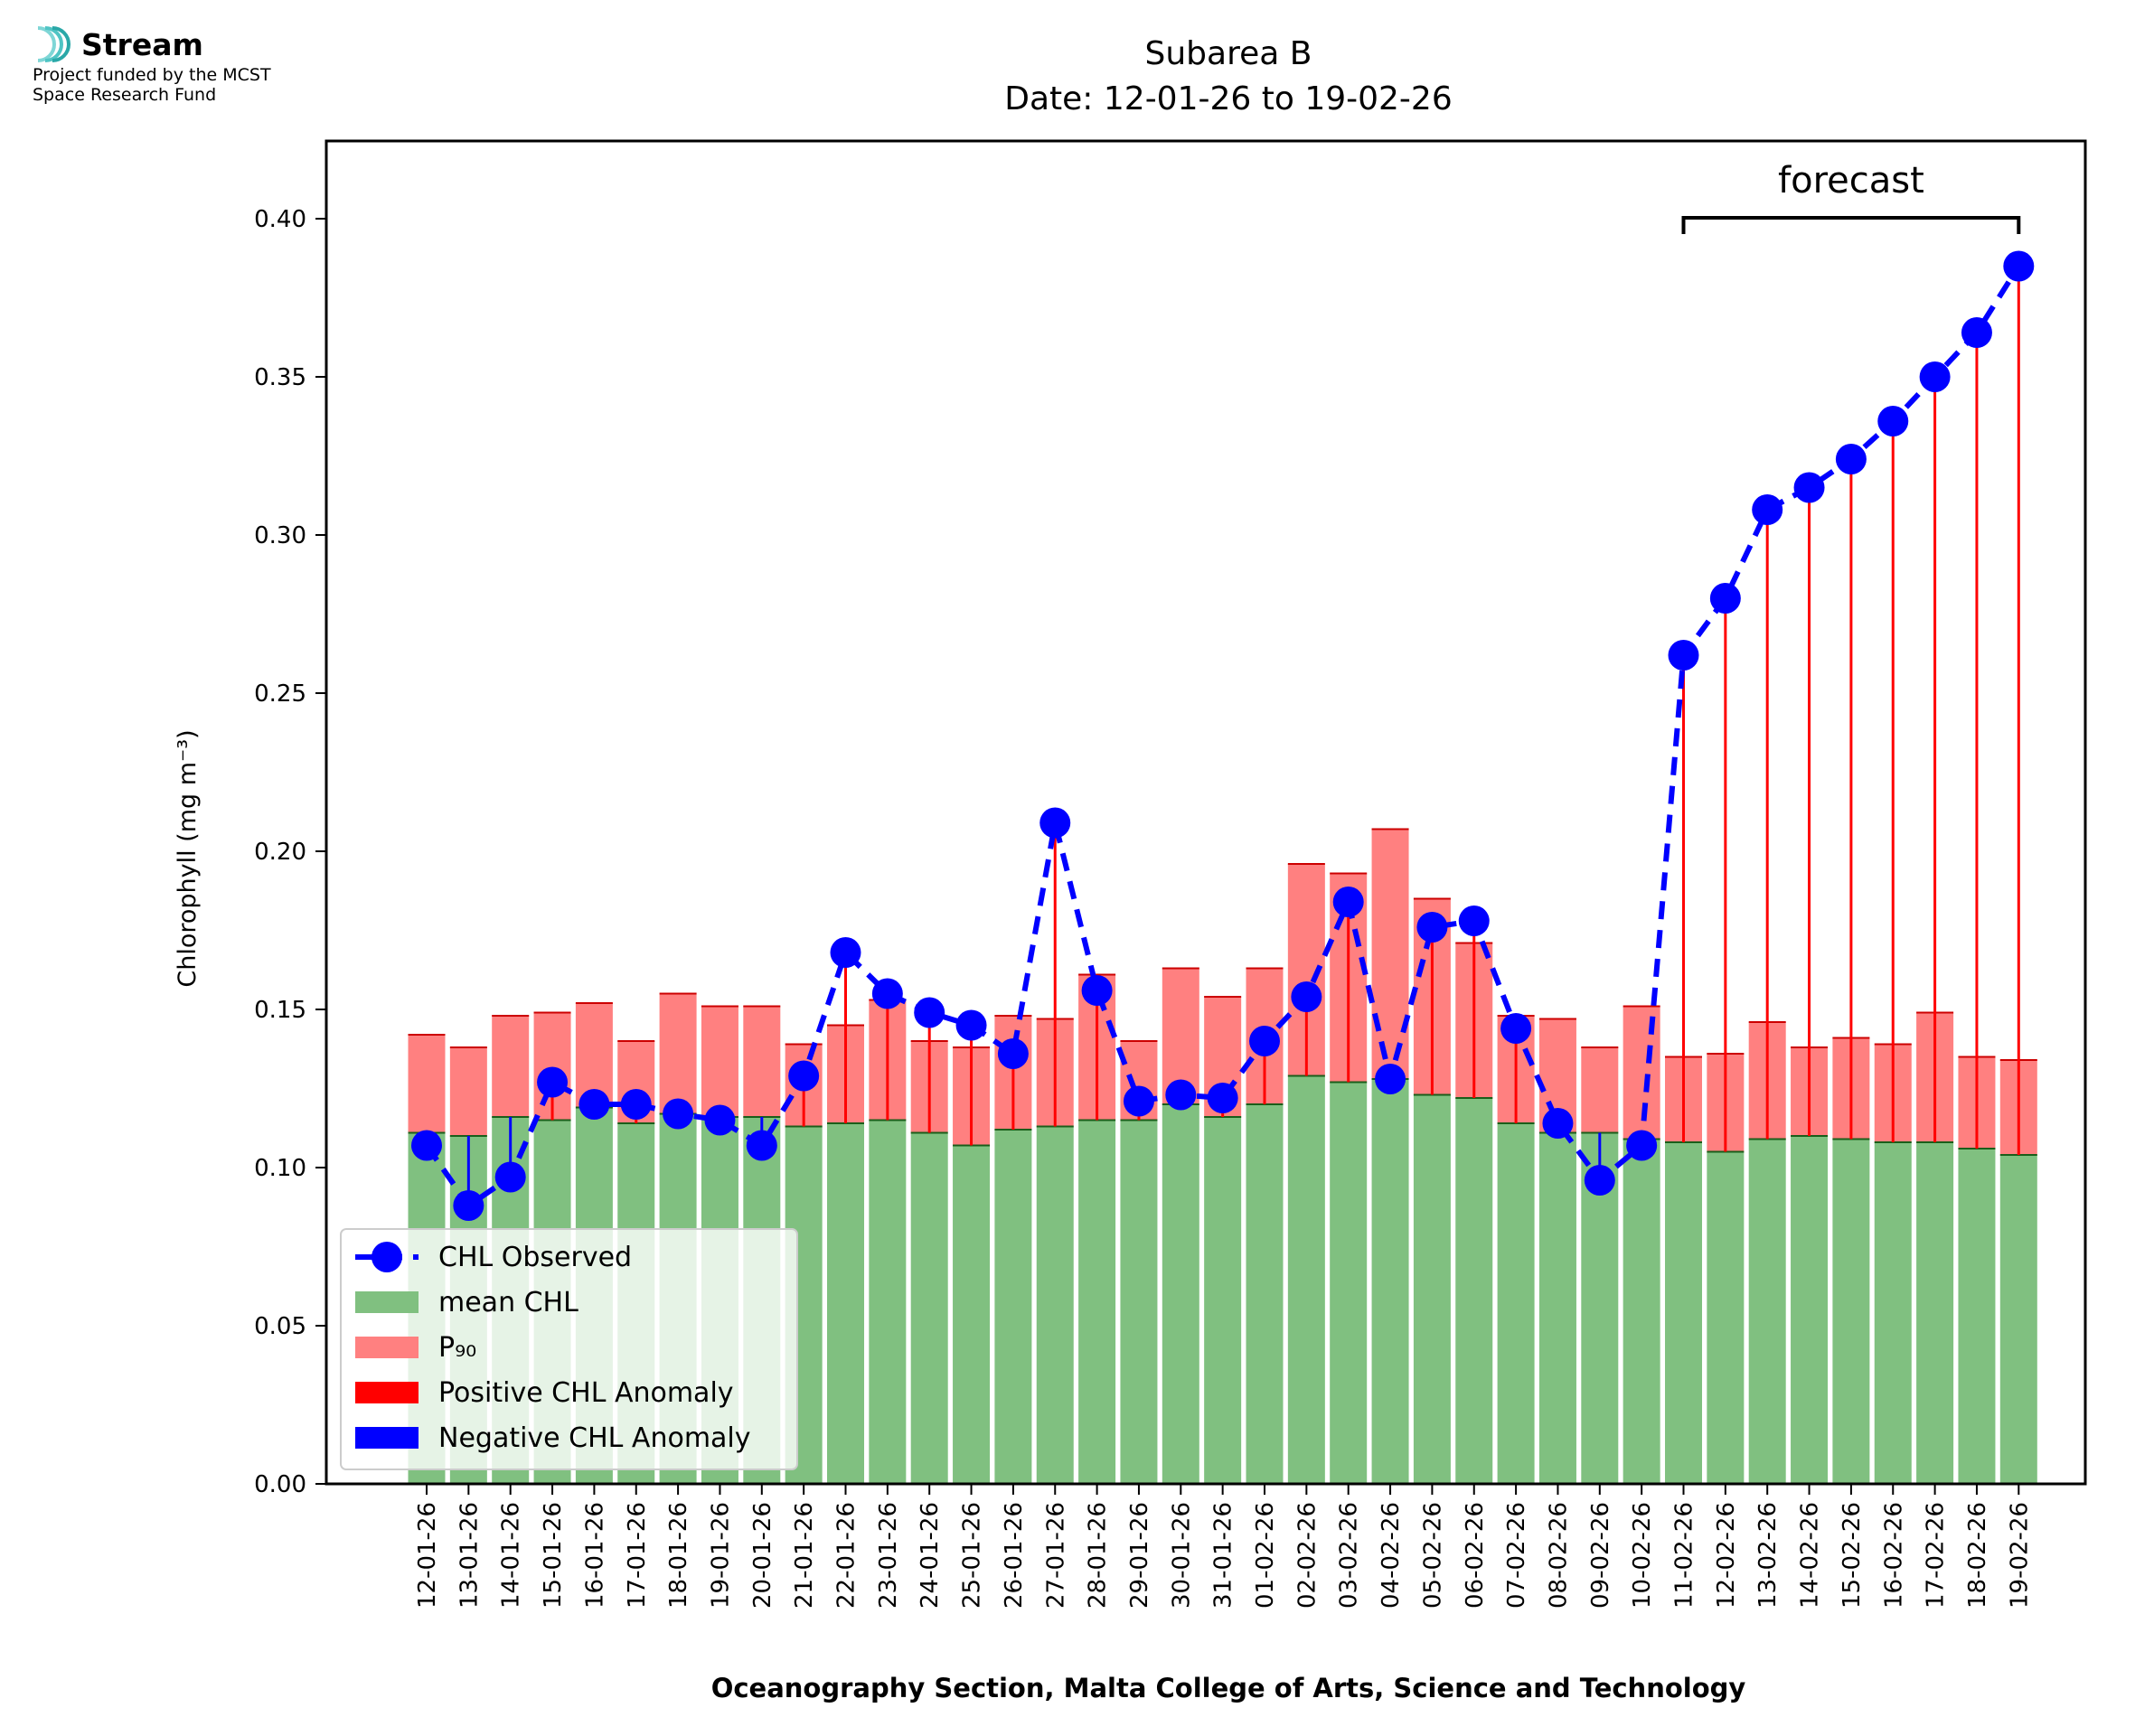  What do you see at coordinates (586, 1393) in the screenshot?
I see `legend-label: Positive CHL Anomaly` at bounding box center [586, 1393].